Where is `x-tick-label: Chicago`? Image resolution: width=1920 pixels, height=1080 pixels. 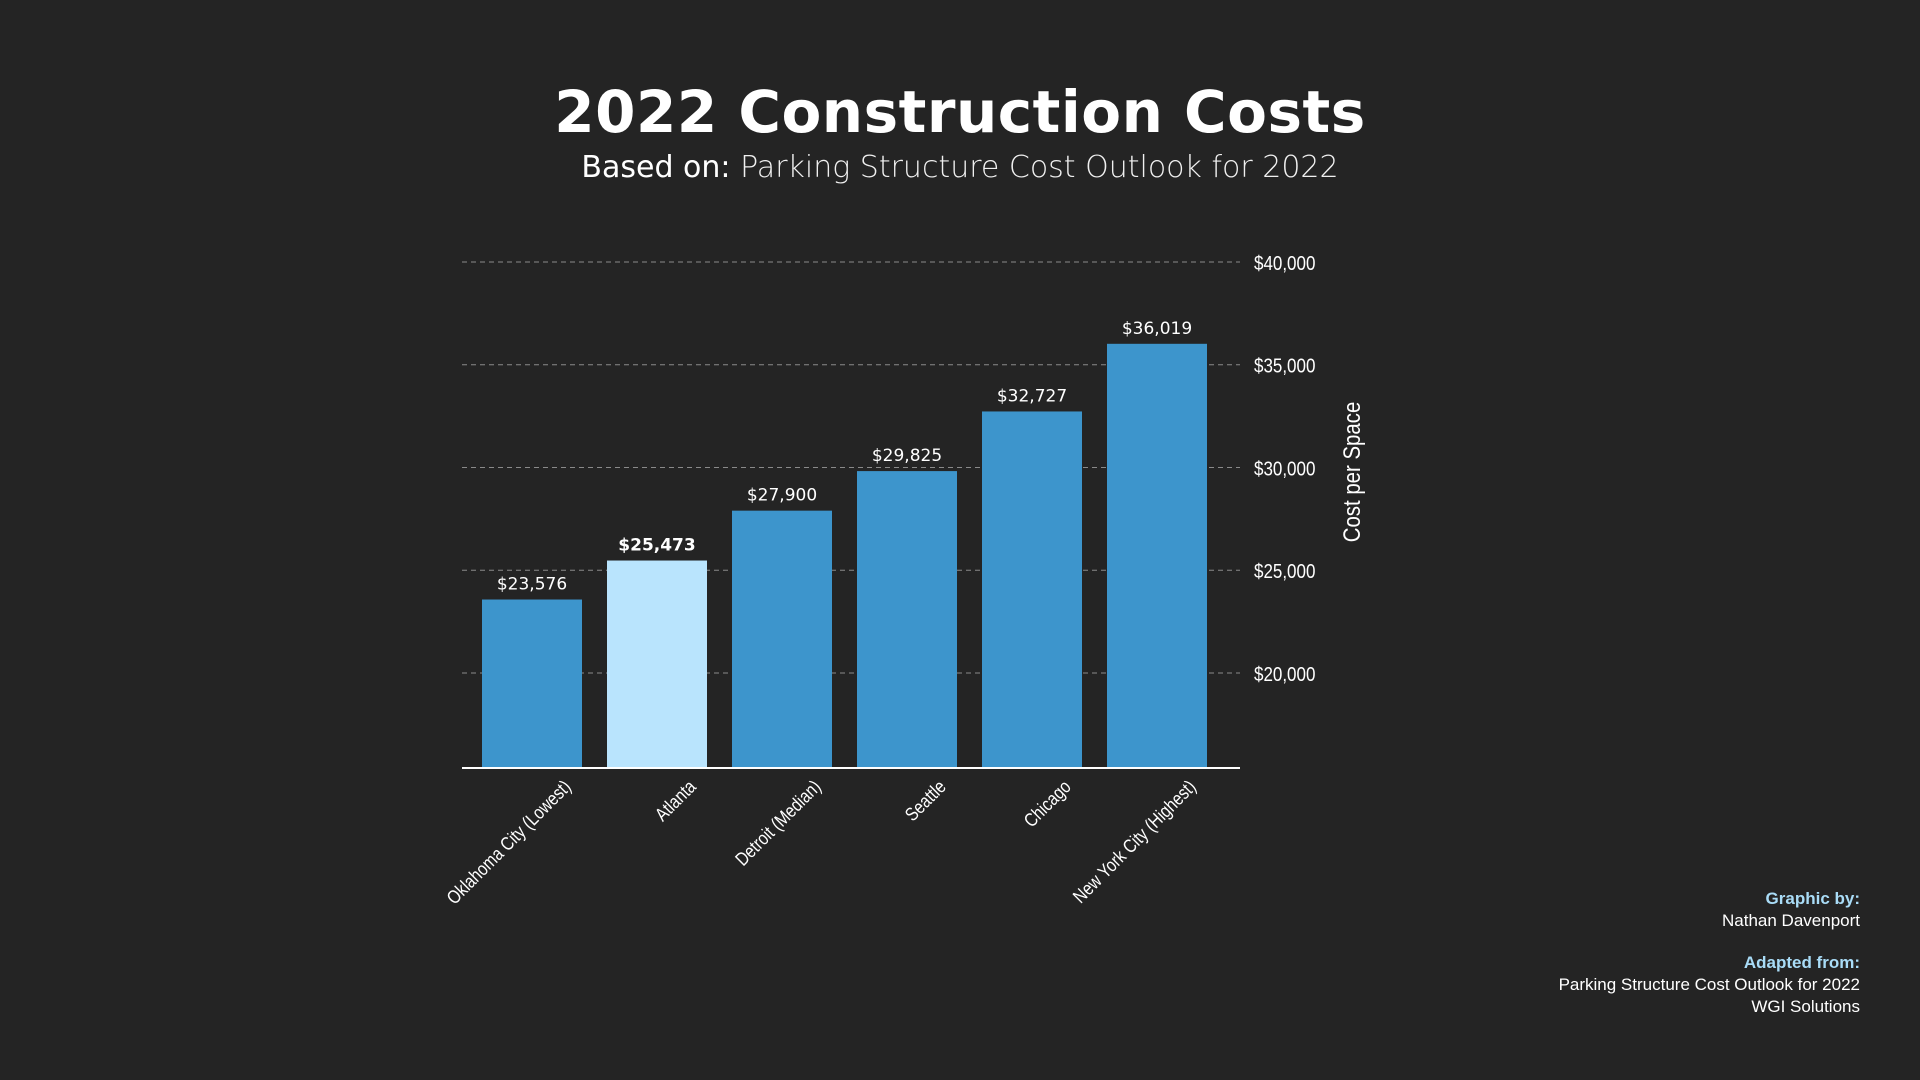
x-tick-label: Chicago is located at coordinates (1047, 804).